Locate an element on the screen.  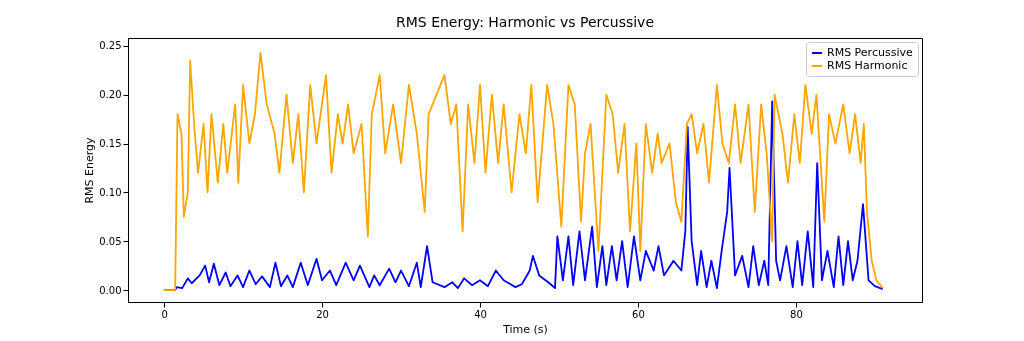
y-tick-label: 0.00 is located at coordinates (110, 290).